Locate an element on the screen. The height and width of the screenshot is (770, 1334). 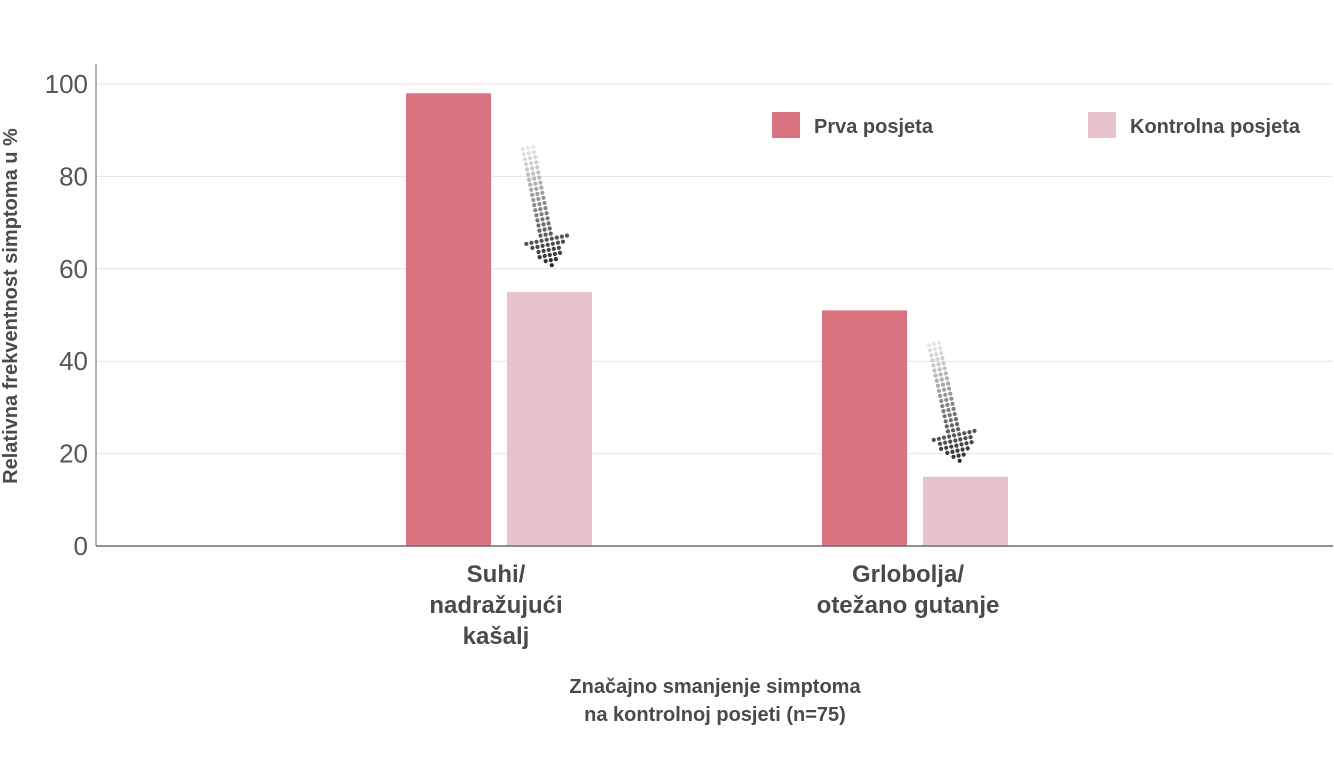
y-tick-label: 0 is located at coordinates (81, 546).